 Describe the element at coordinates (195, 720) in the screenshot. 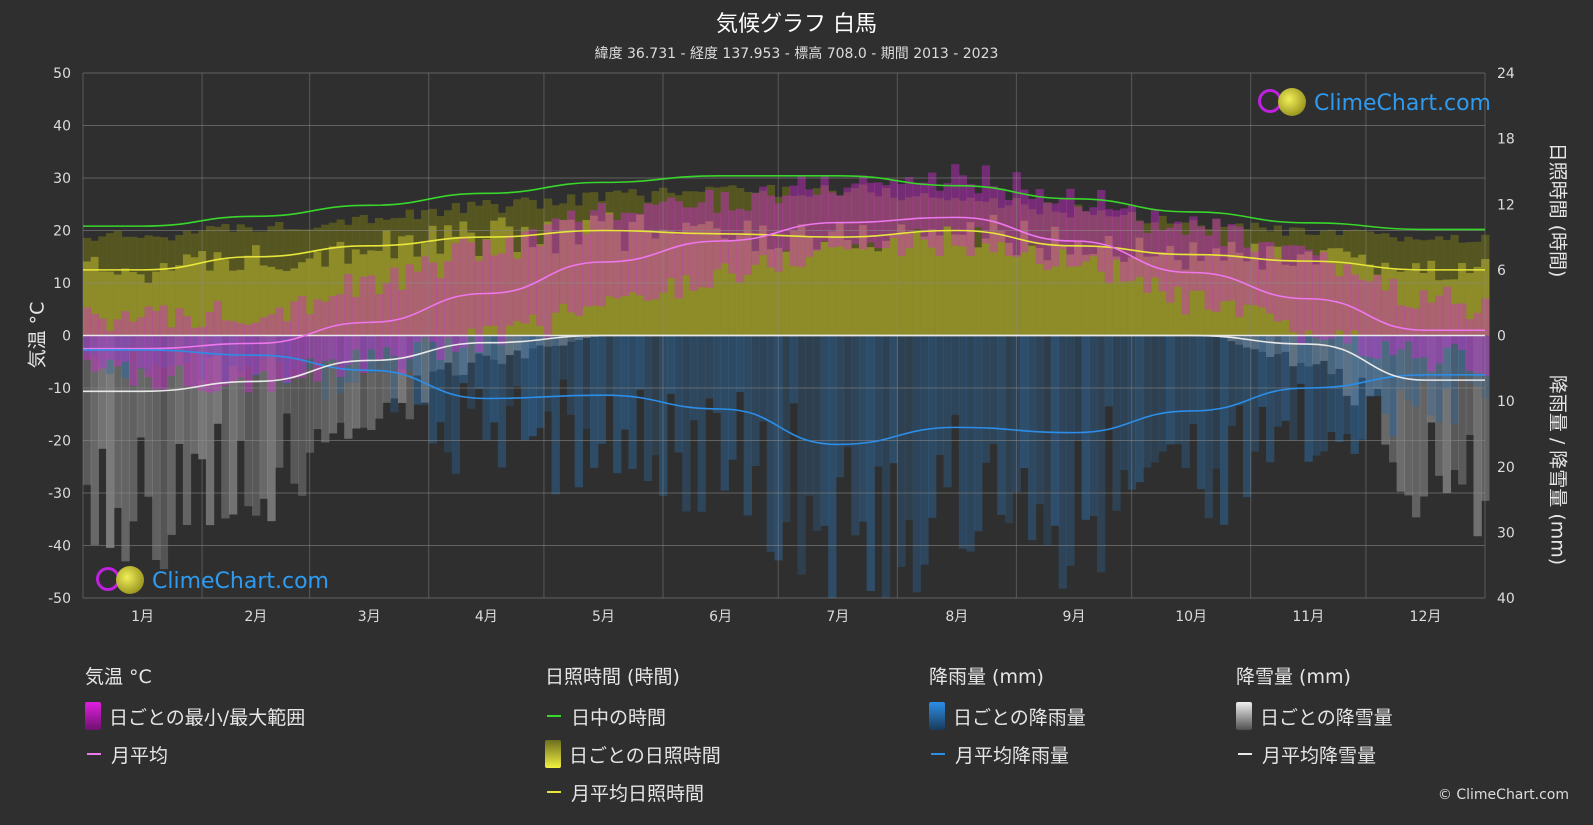

I see `legend-temperature: 気温 °C 日ごとの最小/最大範囲 月平均` at that location.